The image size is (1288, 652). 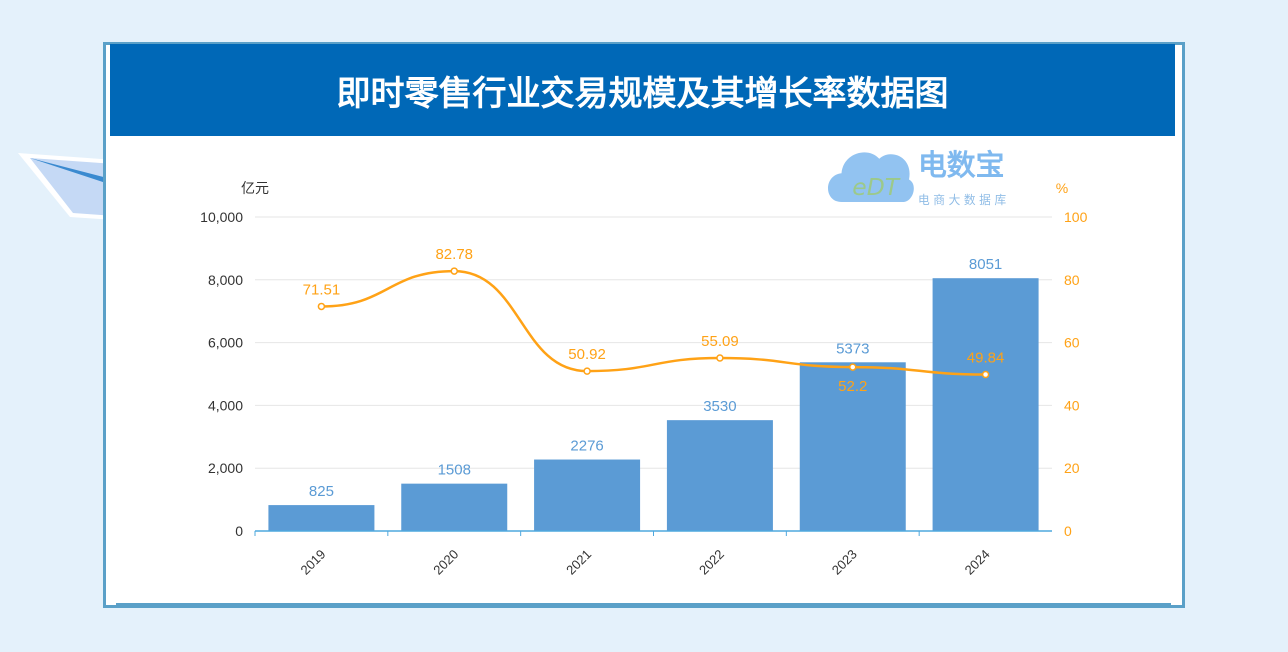 I want to click on bar-label: 3530, so click(x=719, y=406).